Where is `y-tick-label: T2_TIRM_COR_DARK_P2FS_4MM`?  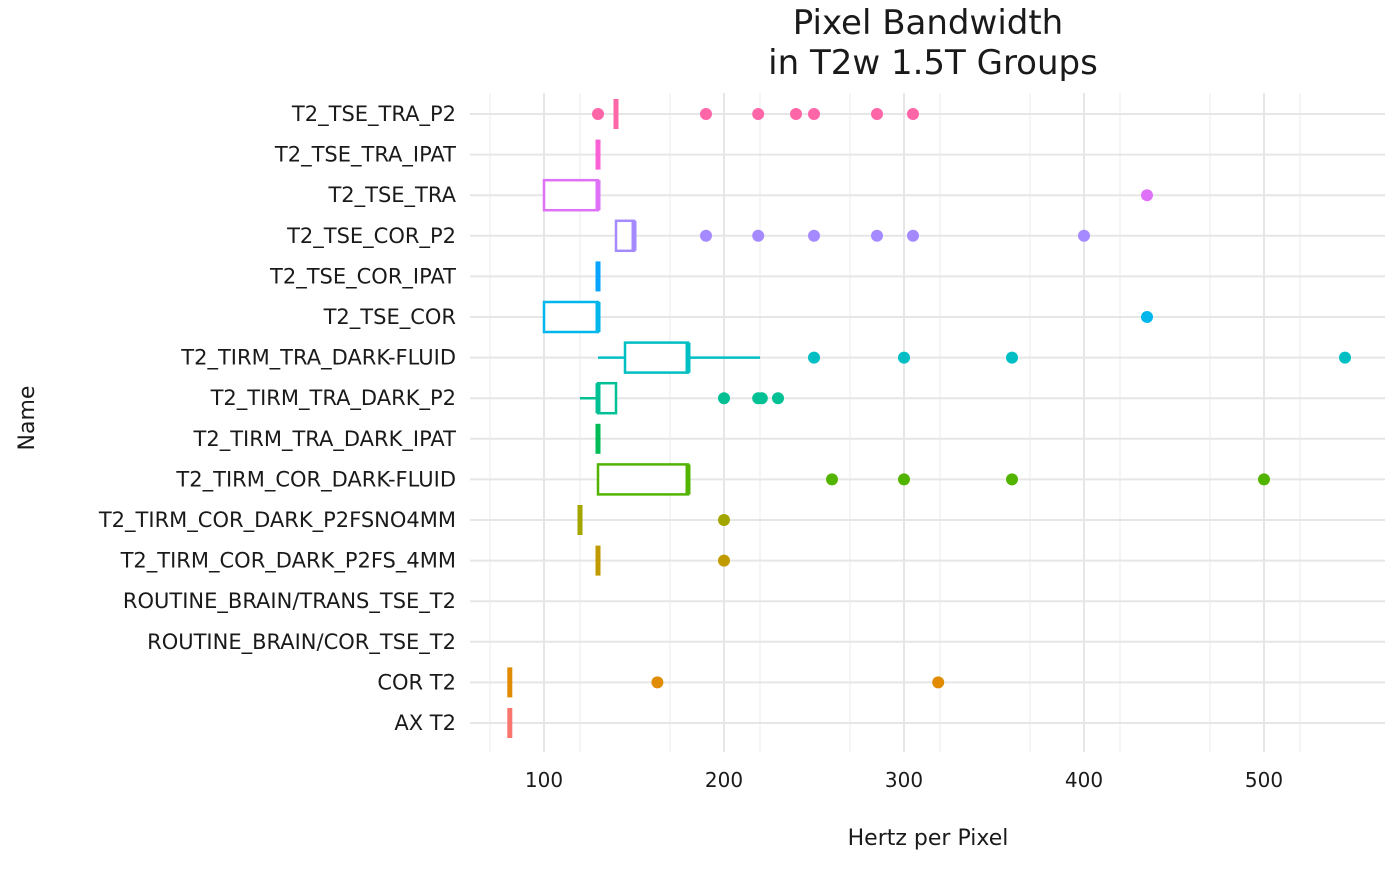 y-tick-label: T2_TIRM_COR_DARK_P2FS_4MM is located at coordinates (288, 561).